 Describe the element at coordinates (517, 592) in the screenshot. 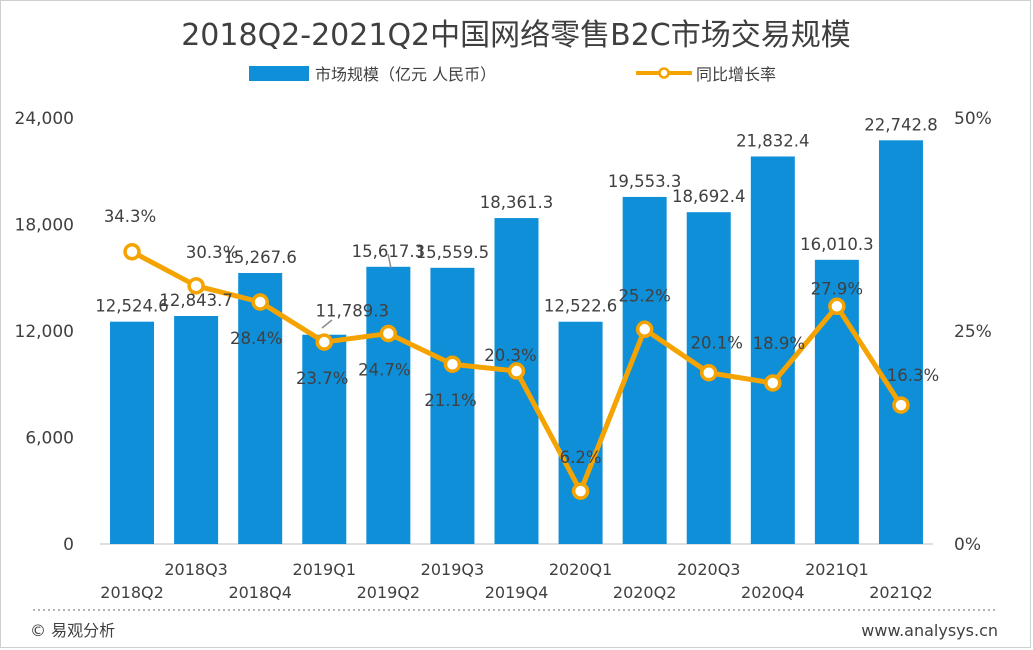

I see `x-tick-label: 2019Q4` at that location.